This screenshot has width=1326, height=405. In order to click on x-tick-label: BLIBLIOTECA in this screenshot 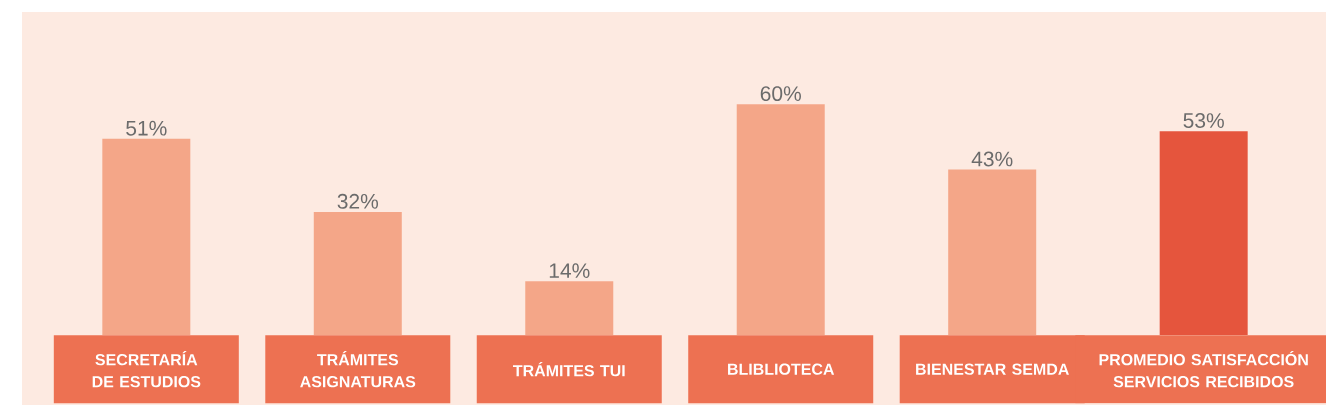, I will do `click(781, 369)`.